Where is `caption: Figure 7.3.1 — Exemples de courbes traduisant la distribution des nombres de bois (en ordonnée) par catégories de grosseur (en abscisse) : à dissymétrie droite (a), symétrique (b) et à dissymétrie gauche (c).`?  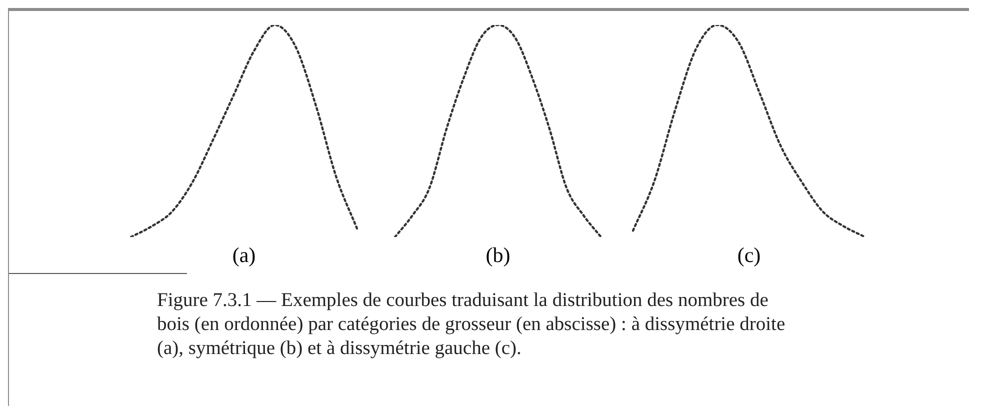 caption: Figure 7.3.1 — Exemples de courbes traduisant la distribution des nombres de bois (en ordonnée) par catégories de grosseur (en abscisse) : à dissymétrie droite (a), symétrique (b) et à dissymétrie gauche (c). is located at coordinates (471, 325).